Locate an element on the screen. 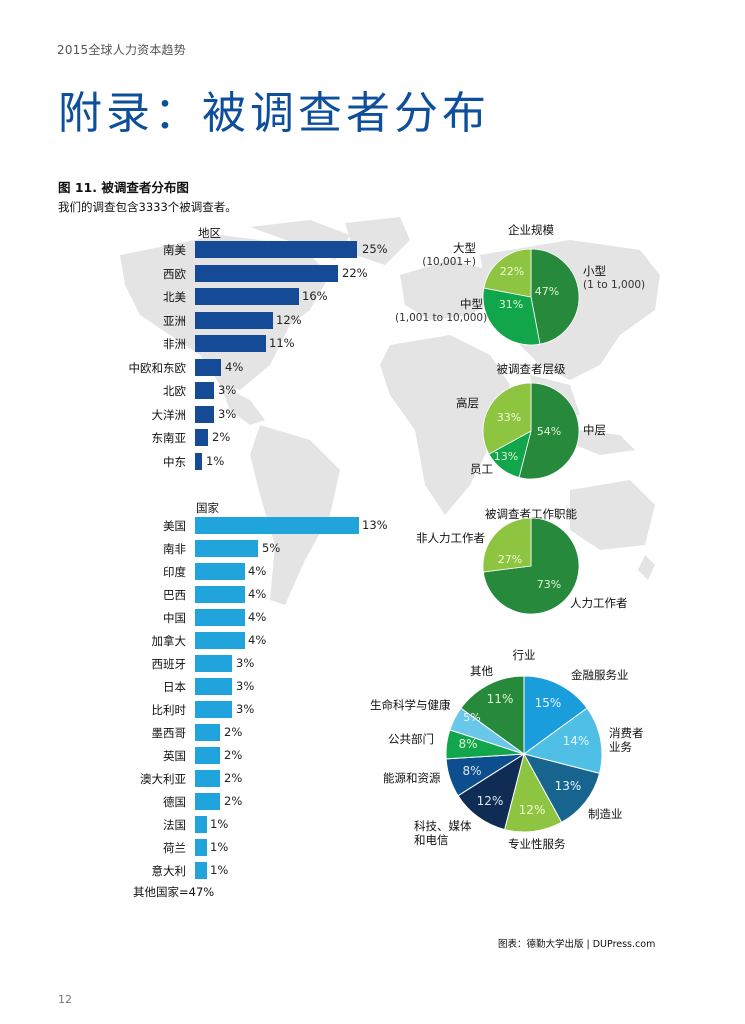  industry-pie-title: 行业 is located at coordinates (524, 655).